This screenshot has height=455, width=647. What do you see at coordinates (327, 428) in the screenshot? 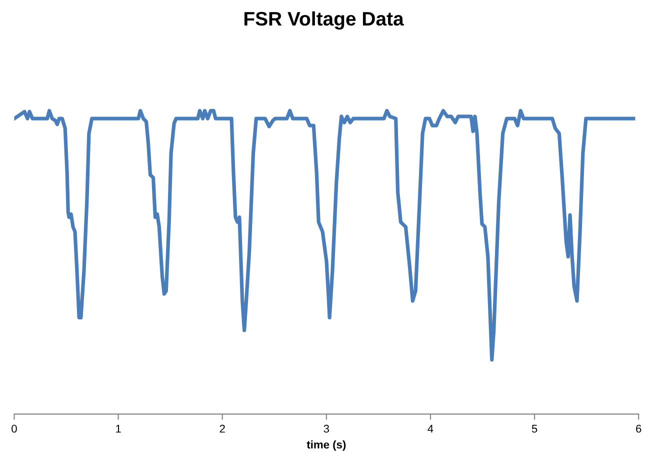
I see `x-tick-label: 3` at bounding box center [327, 428].